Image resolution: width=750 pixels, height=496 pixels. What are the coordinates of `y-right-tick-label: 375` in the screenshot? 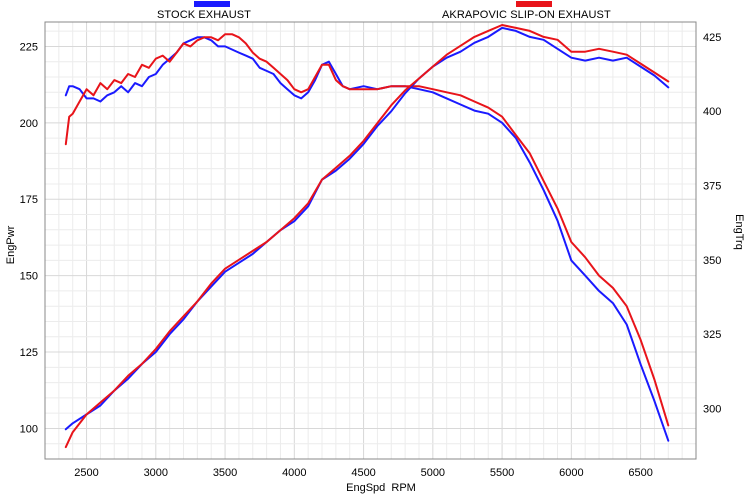 It's located at (712, 187).